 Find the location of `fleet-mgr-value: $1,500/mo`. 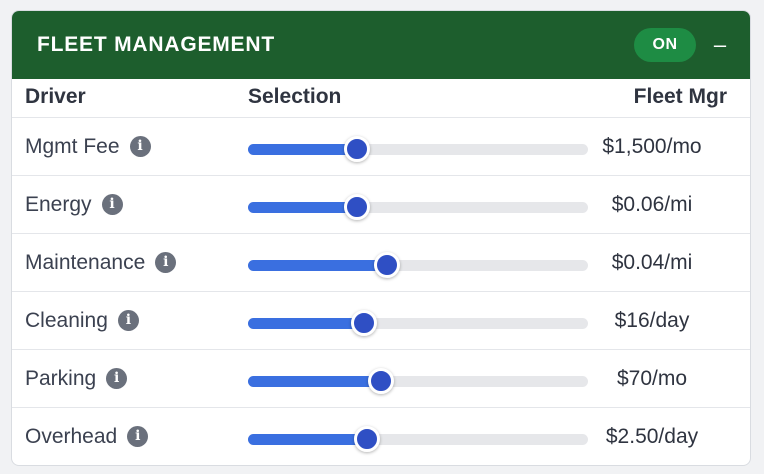

fleet-mgr-value: $1,500/mo is located at coordinates (652, 146).